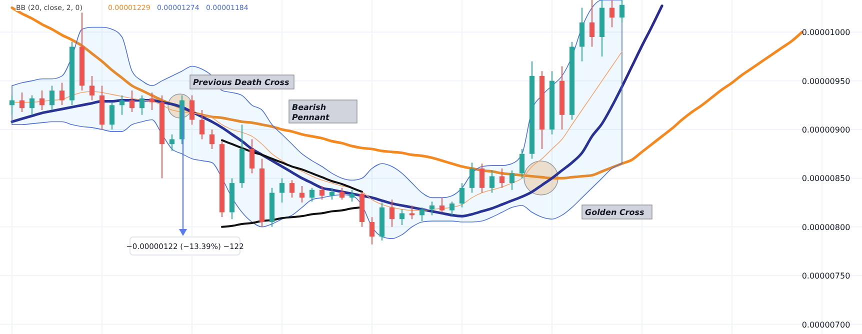 The image size is (862, 334). What do you see at coordinates (311, 112) in the screenshot?
I see `annotation: Bearish Pennant` at bounding box center [311, 112].